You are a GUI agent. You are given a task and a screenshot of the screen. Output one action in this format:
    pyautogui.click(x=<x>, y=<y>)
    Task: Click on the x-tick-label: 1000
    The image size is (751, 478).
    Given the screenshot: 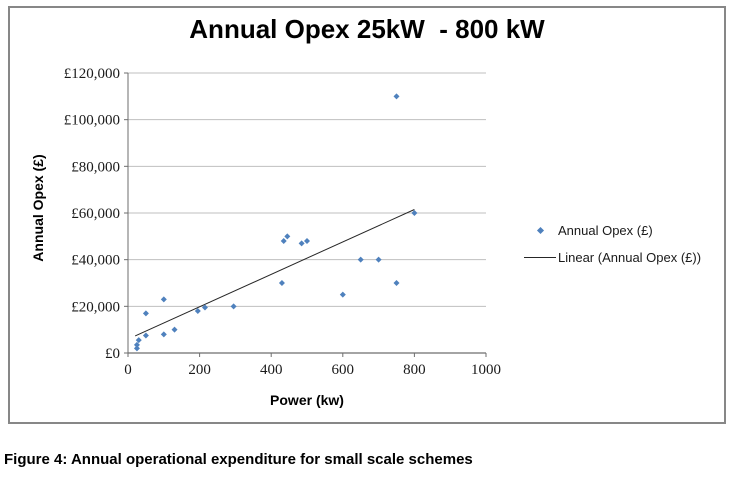 What is the action you would take?
    pyautogui.click(x=486, y=370)
    